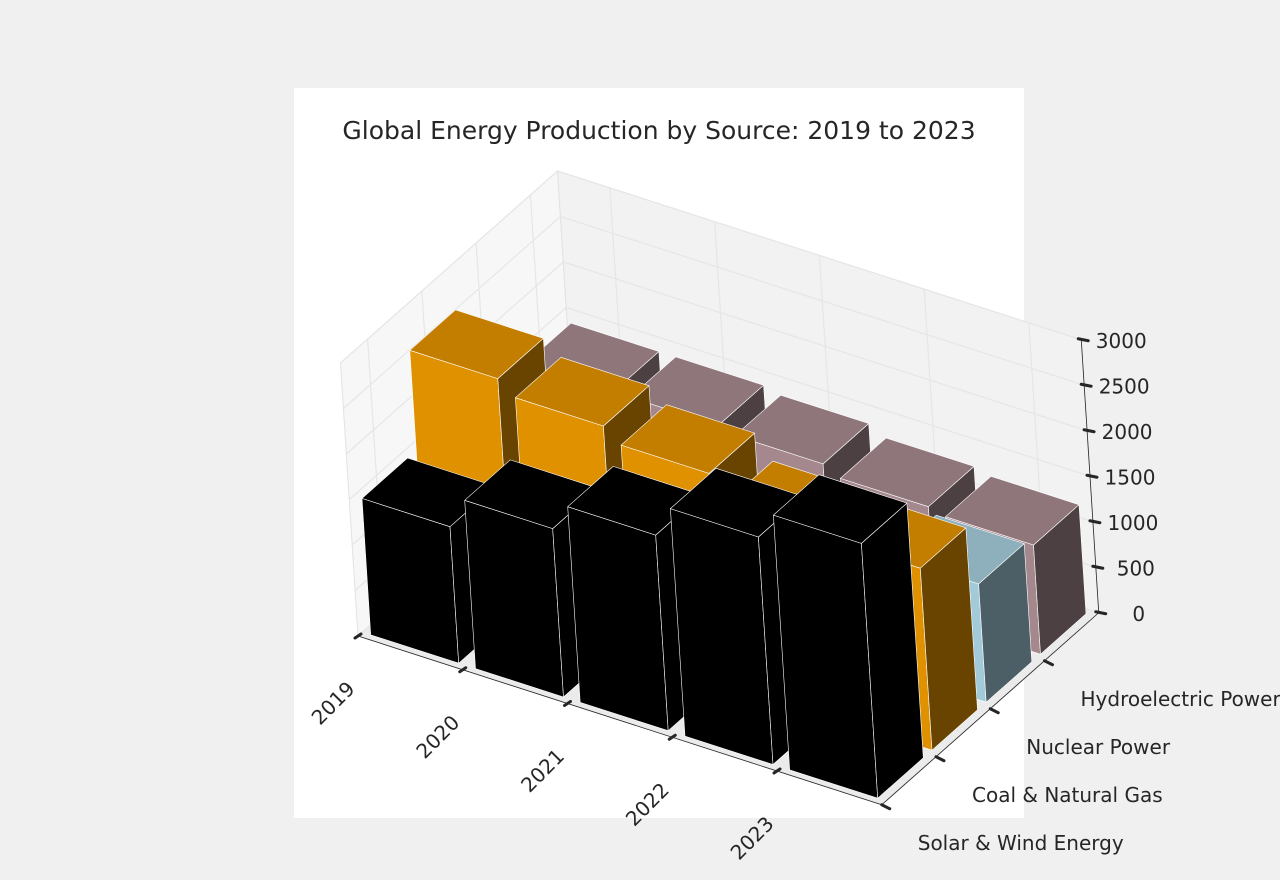  I want to click on y-tick-label: Hydroelectric Power, so click(1180, 699).